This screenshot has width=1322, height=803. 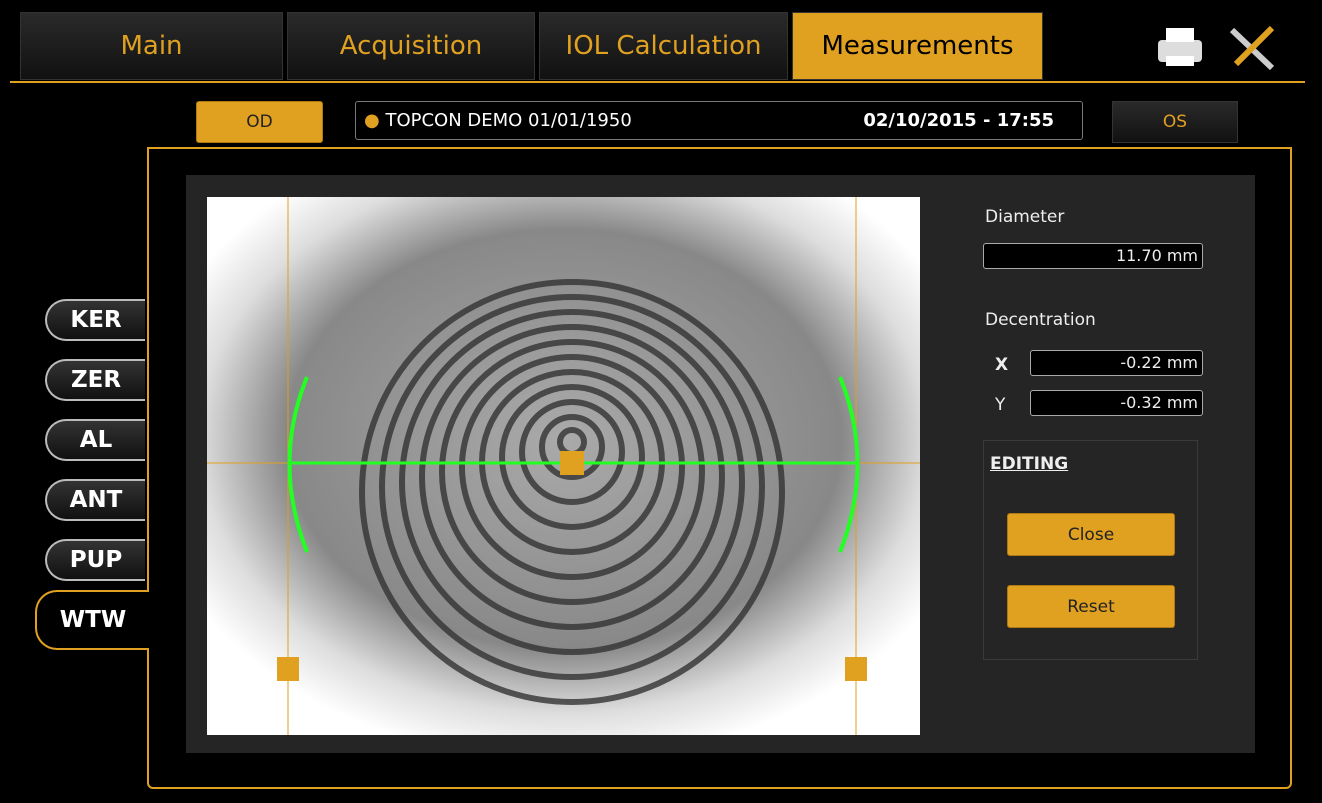 What do you see at coordinates (95, 500) in the screenshot?
I see `side-tab: ANT` at bounding box center [95, 500].